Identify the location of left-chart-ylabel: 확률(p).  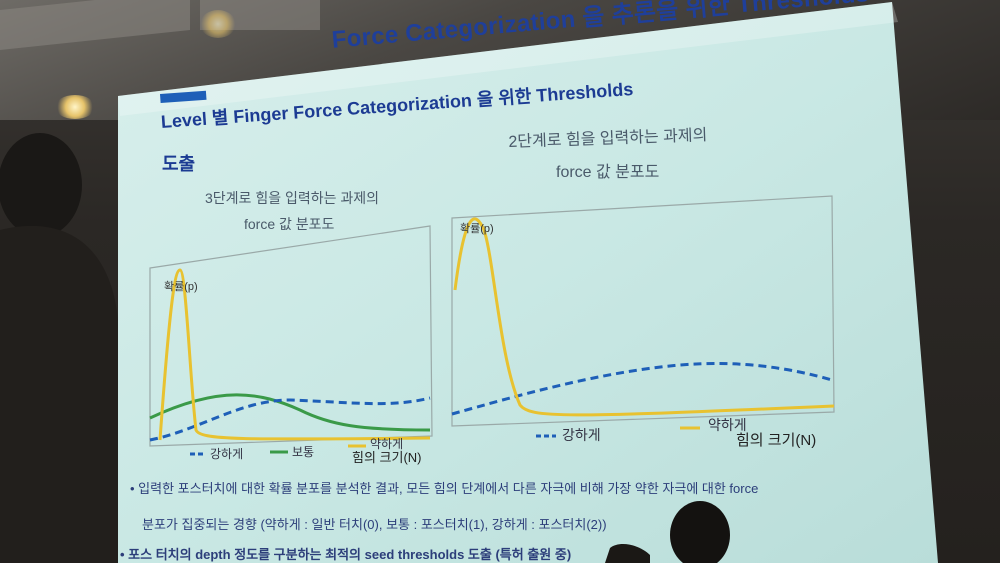
(181, 286).